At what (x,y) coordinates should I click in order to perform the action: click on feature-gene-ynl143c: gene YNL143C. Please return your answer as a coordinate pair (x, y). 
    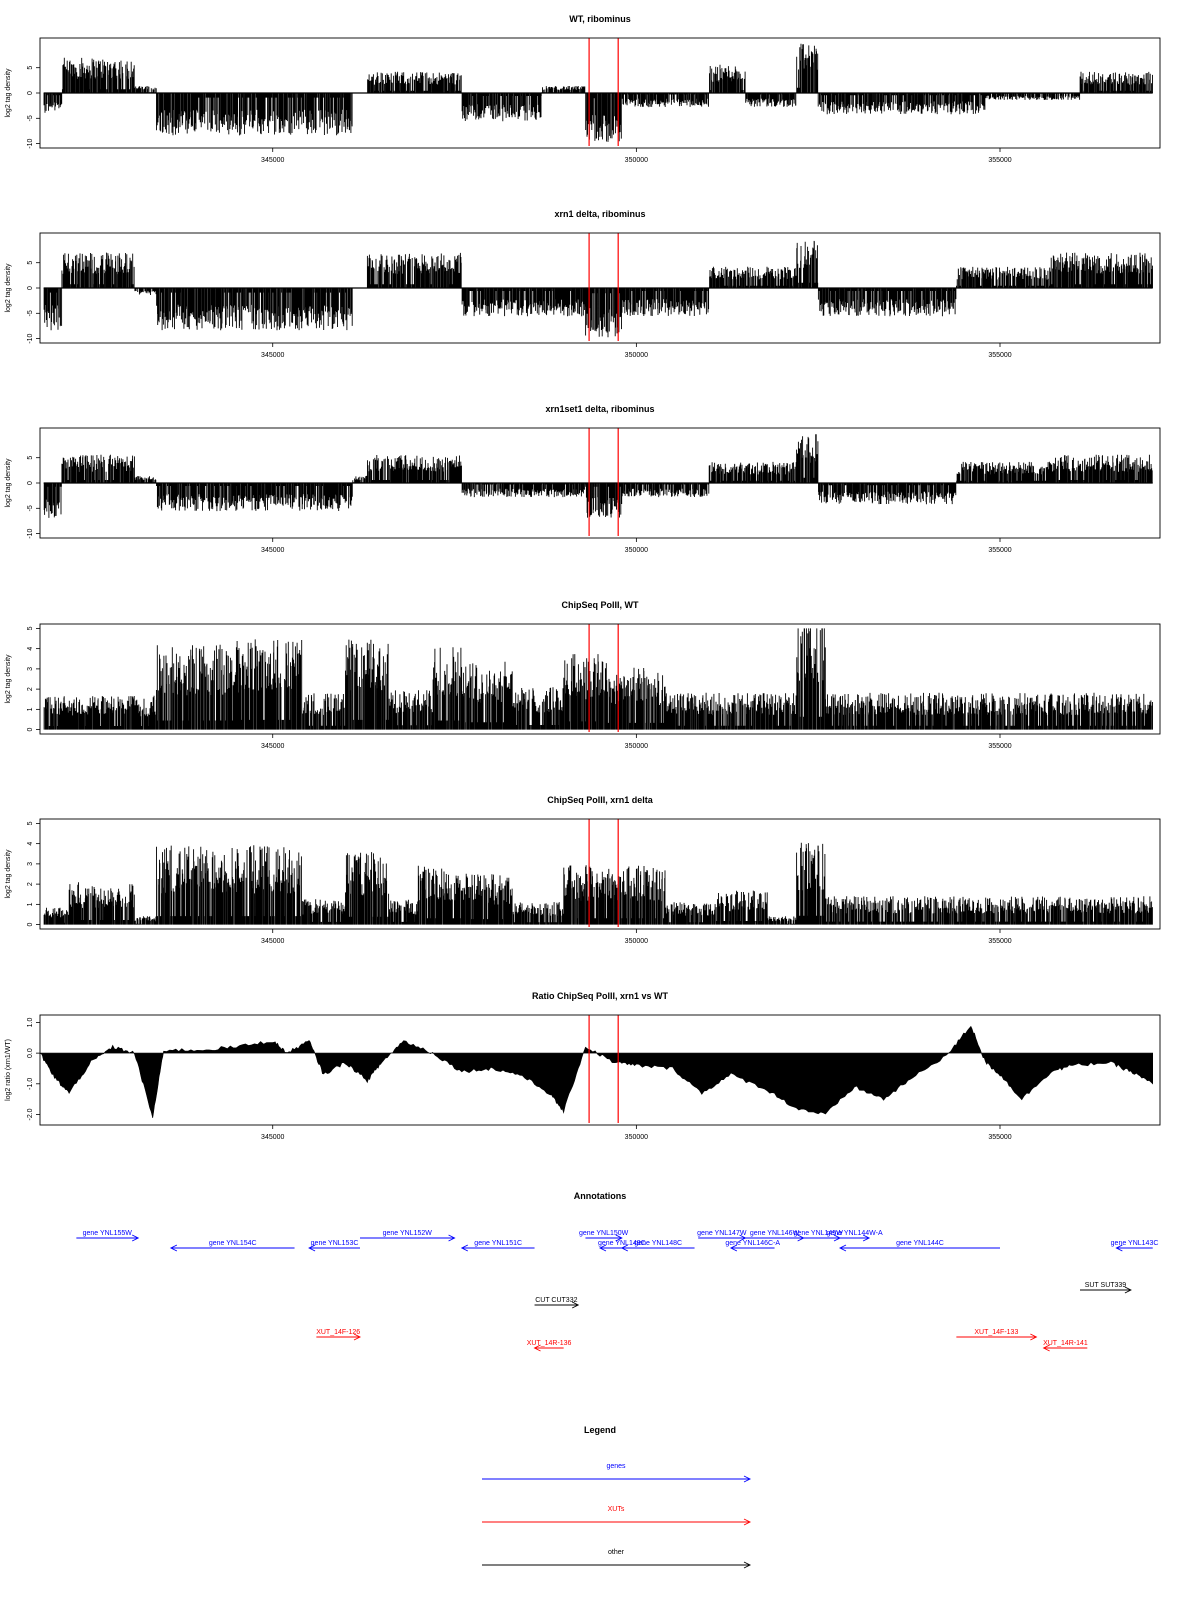
    Looking at the image, I should click on (1134, 1246).